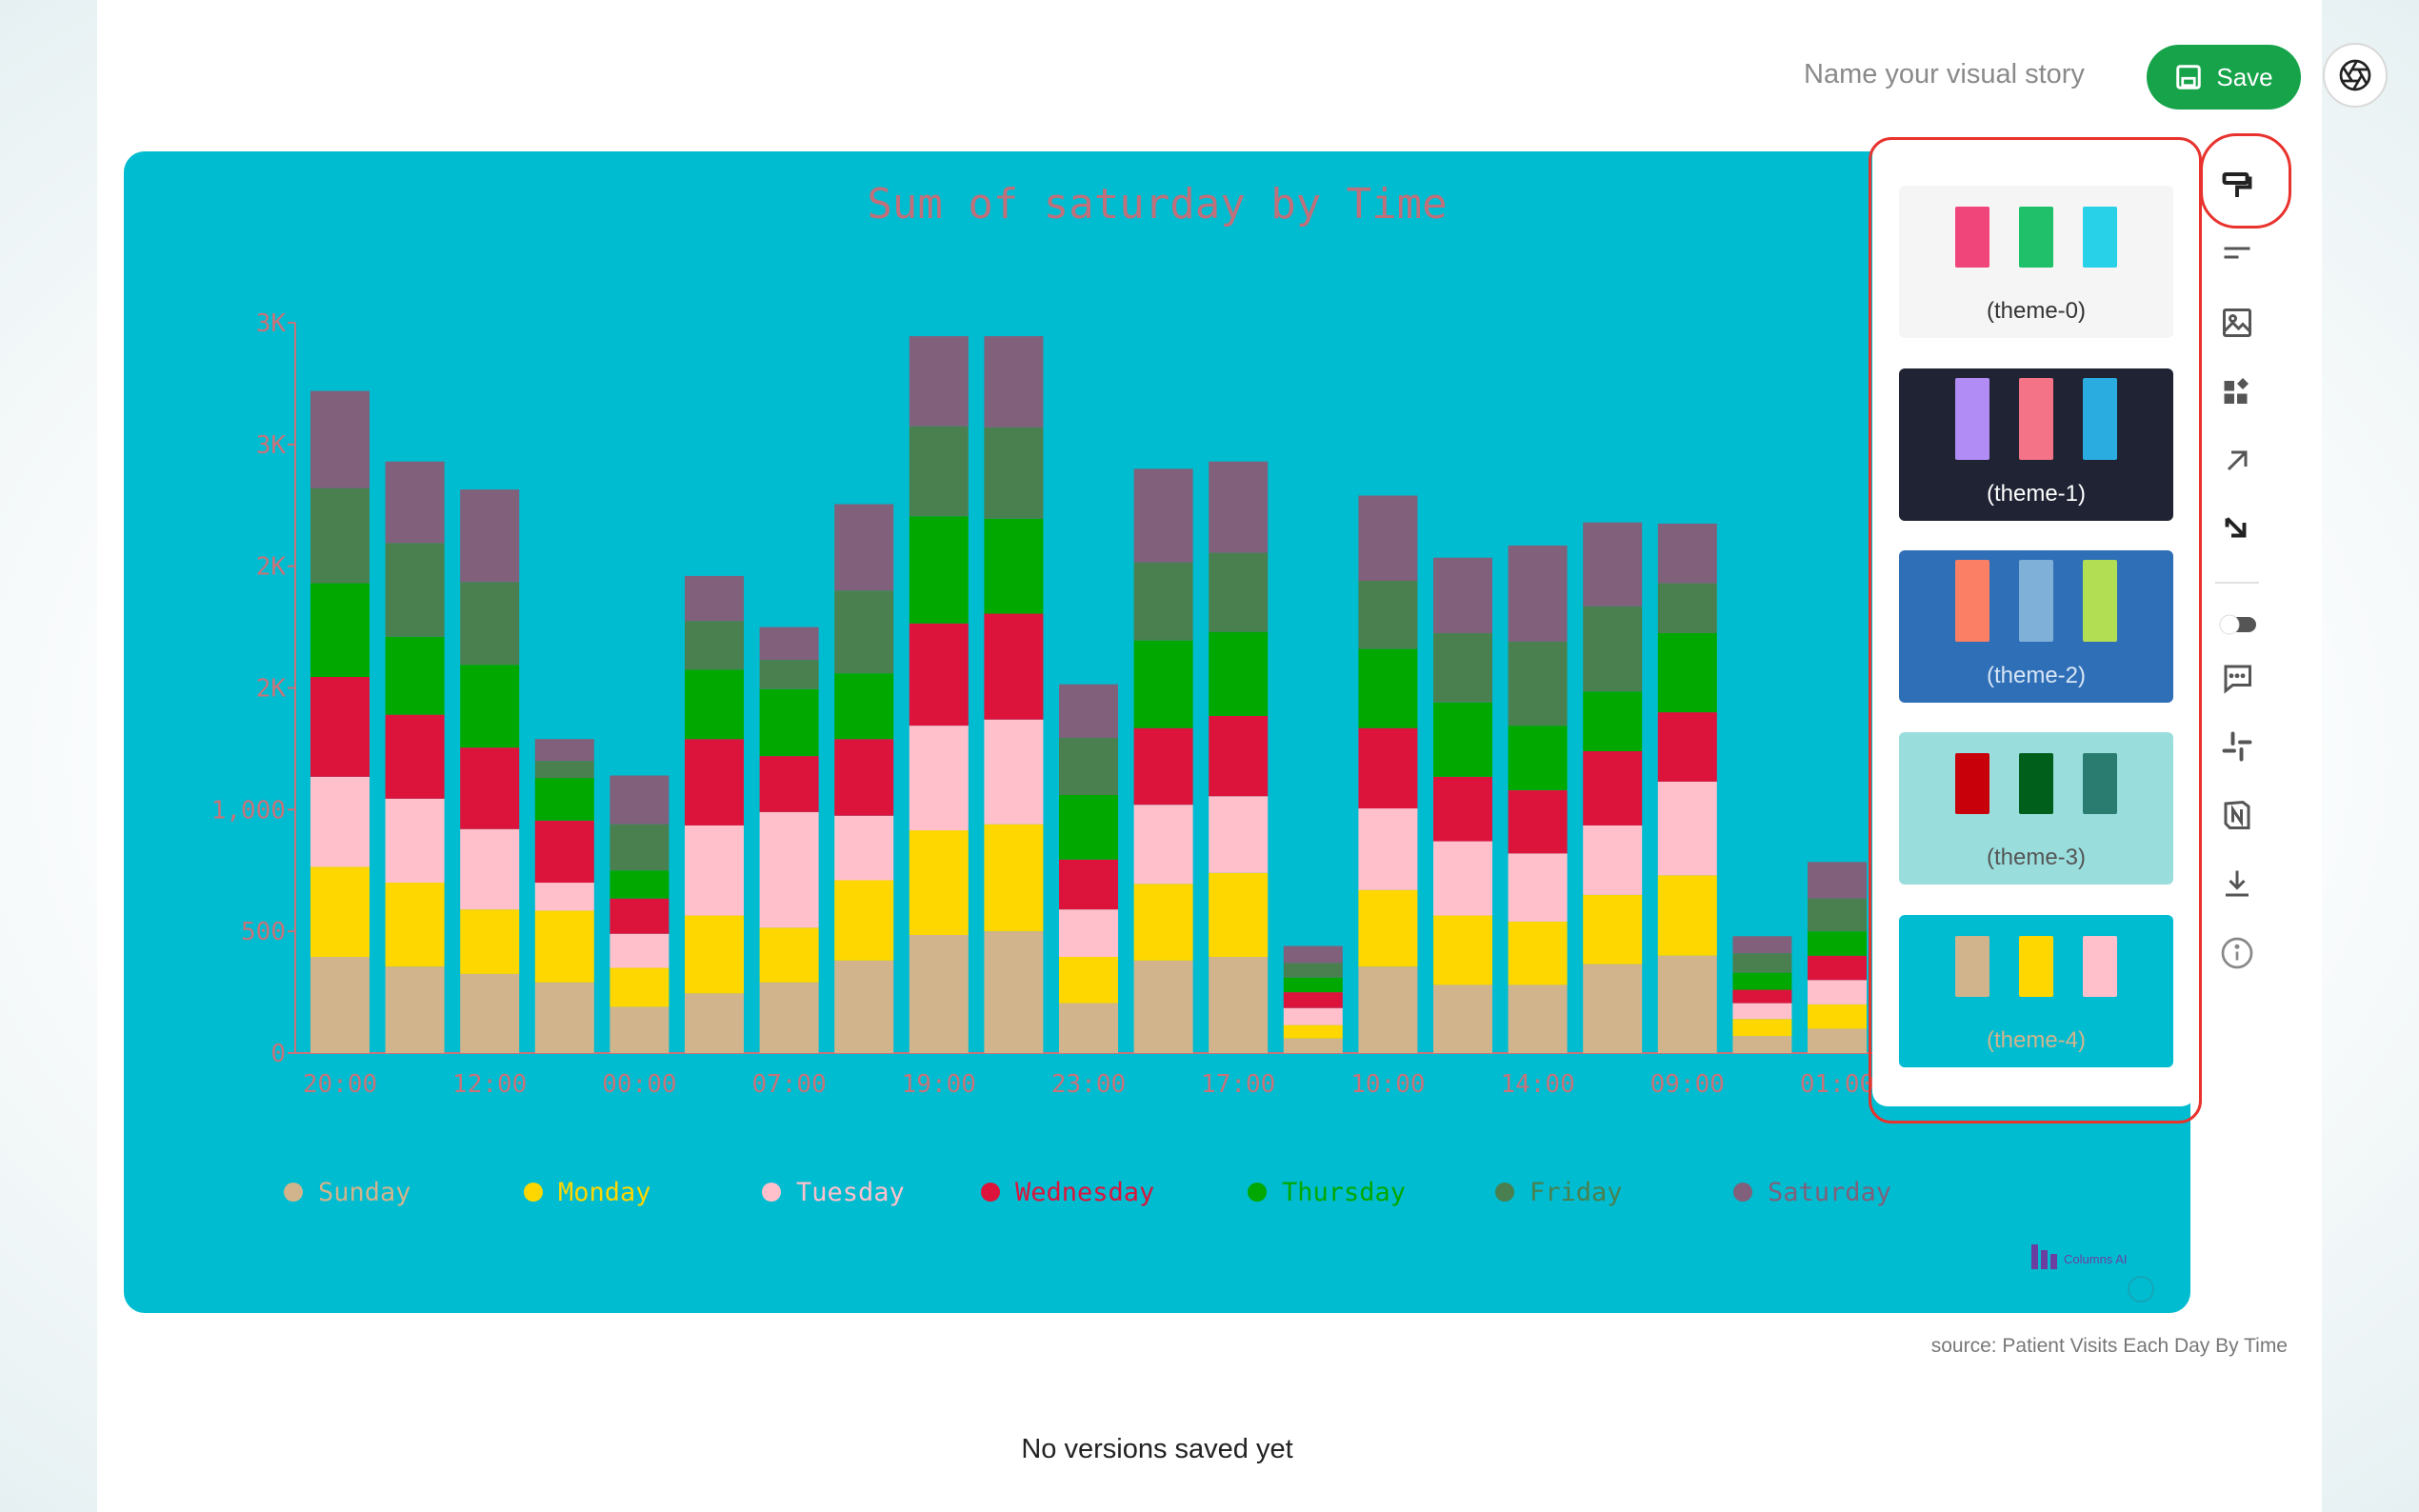  Describe the element at coordinates (2036, 444) in the screenshot. I see `theme-option-1: (theme-1)` at that location.